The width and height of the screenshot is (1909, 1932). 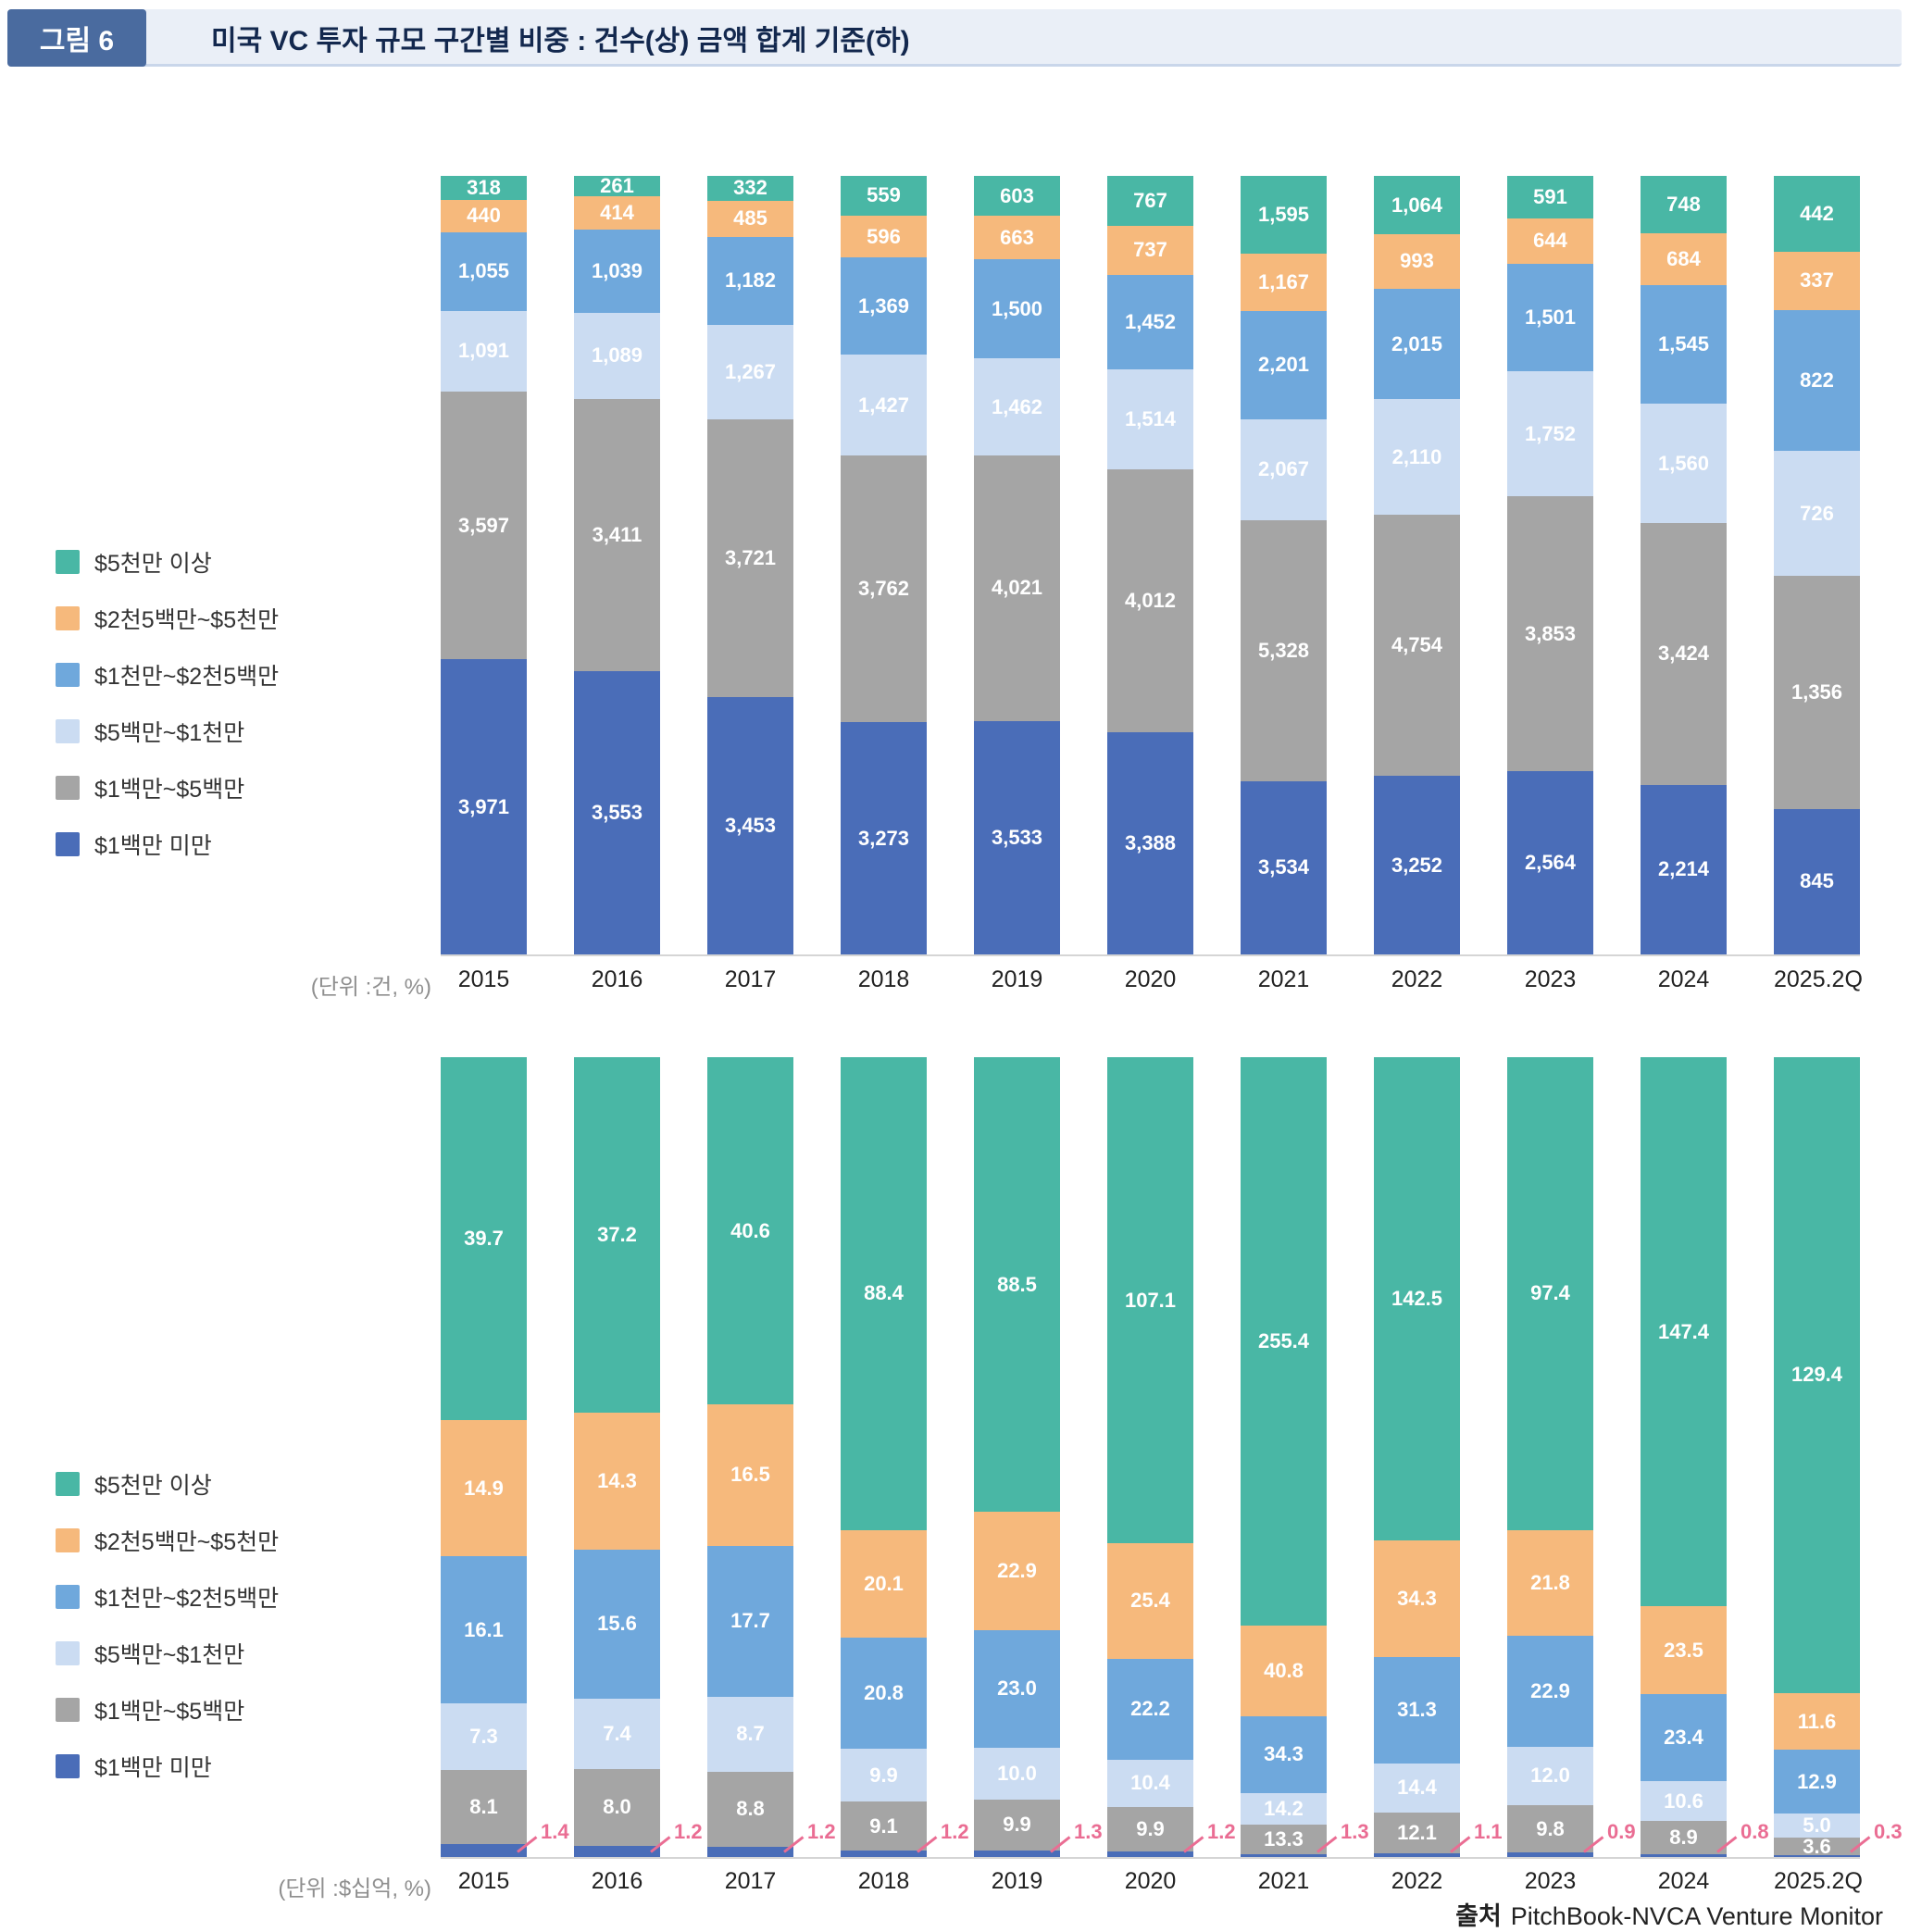 I want to click on legend-item: $5백만~$1천만, so click(x=241, y=1653).